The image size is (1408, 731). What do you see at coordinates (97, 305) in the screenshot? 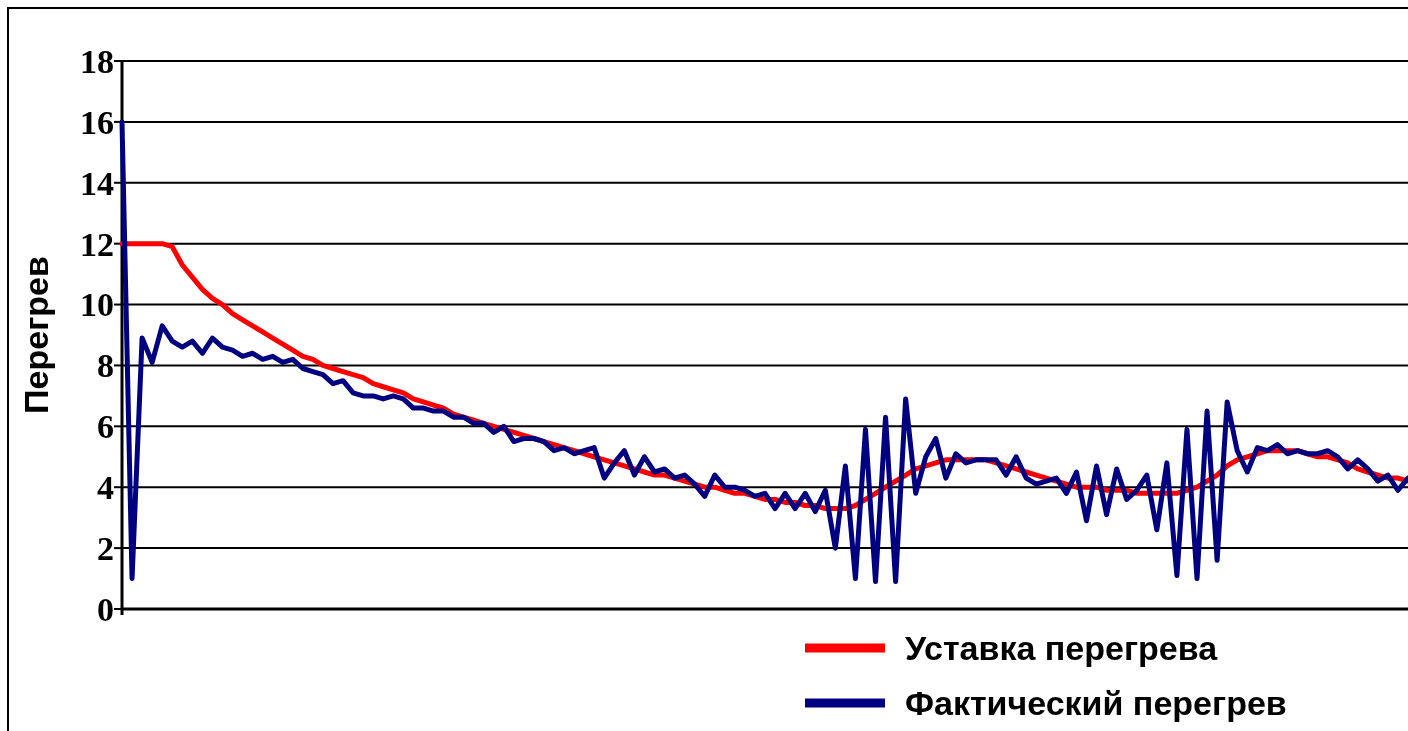
I see `y-tick-label: 10` at bounding box center [97, 305].